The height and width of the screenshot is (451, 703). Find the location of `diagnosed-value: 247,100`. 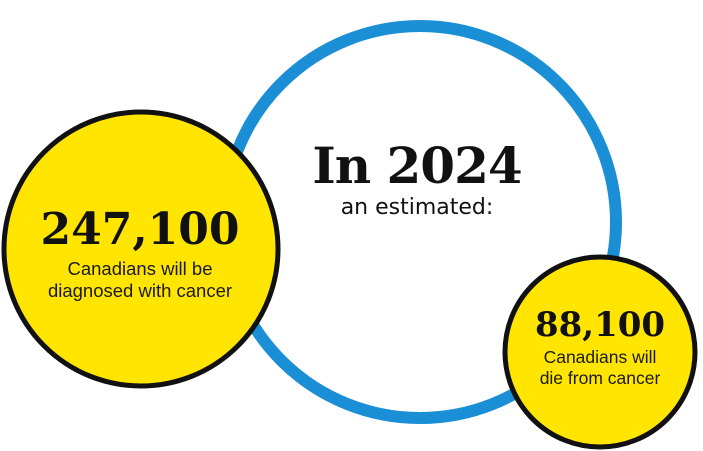

diagnosed-value: 247,100 is located at coordinates (140, 229).